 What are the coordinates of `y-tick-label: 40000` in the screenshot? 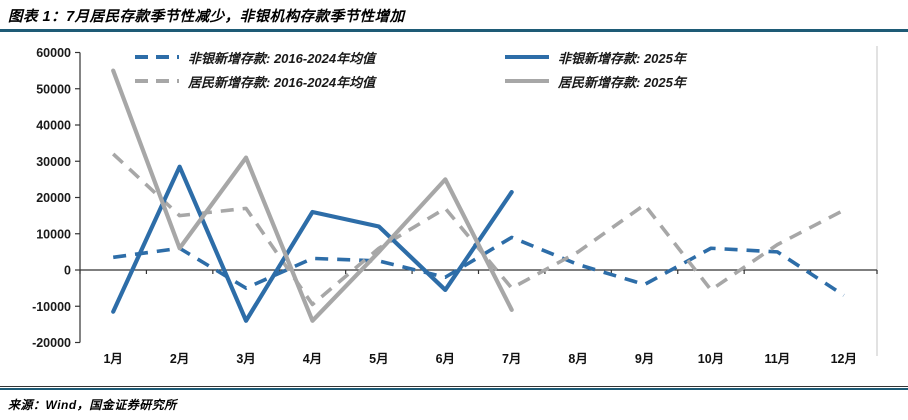 It's located at (53, 126).